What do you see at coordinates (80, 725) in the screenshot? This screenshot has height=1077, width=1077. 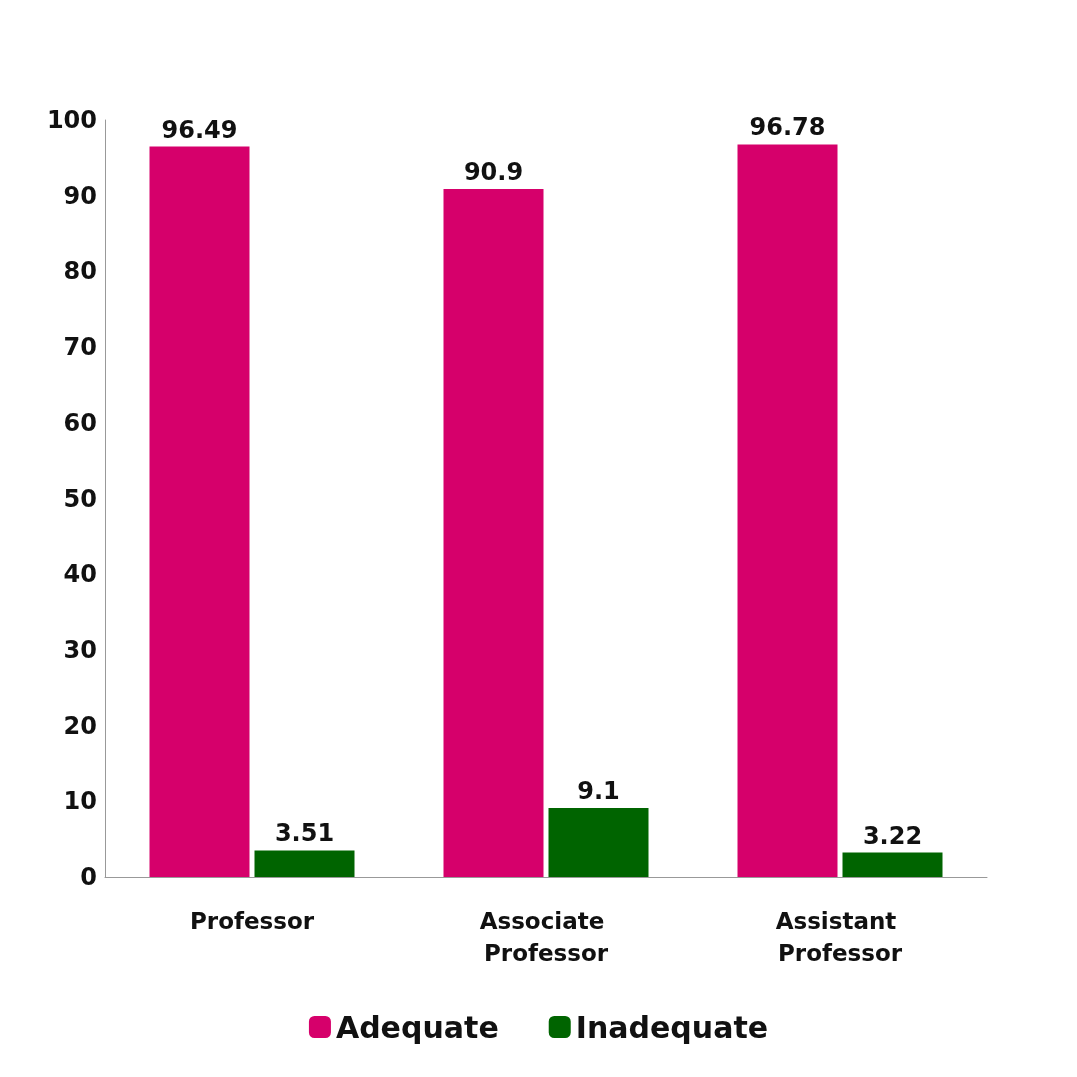 I see `y-tick-label: 20` at bounding box center [80, 725].